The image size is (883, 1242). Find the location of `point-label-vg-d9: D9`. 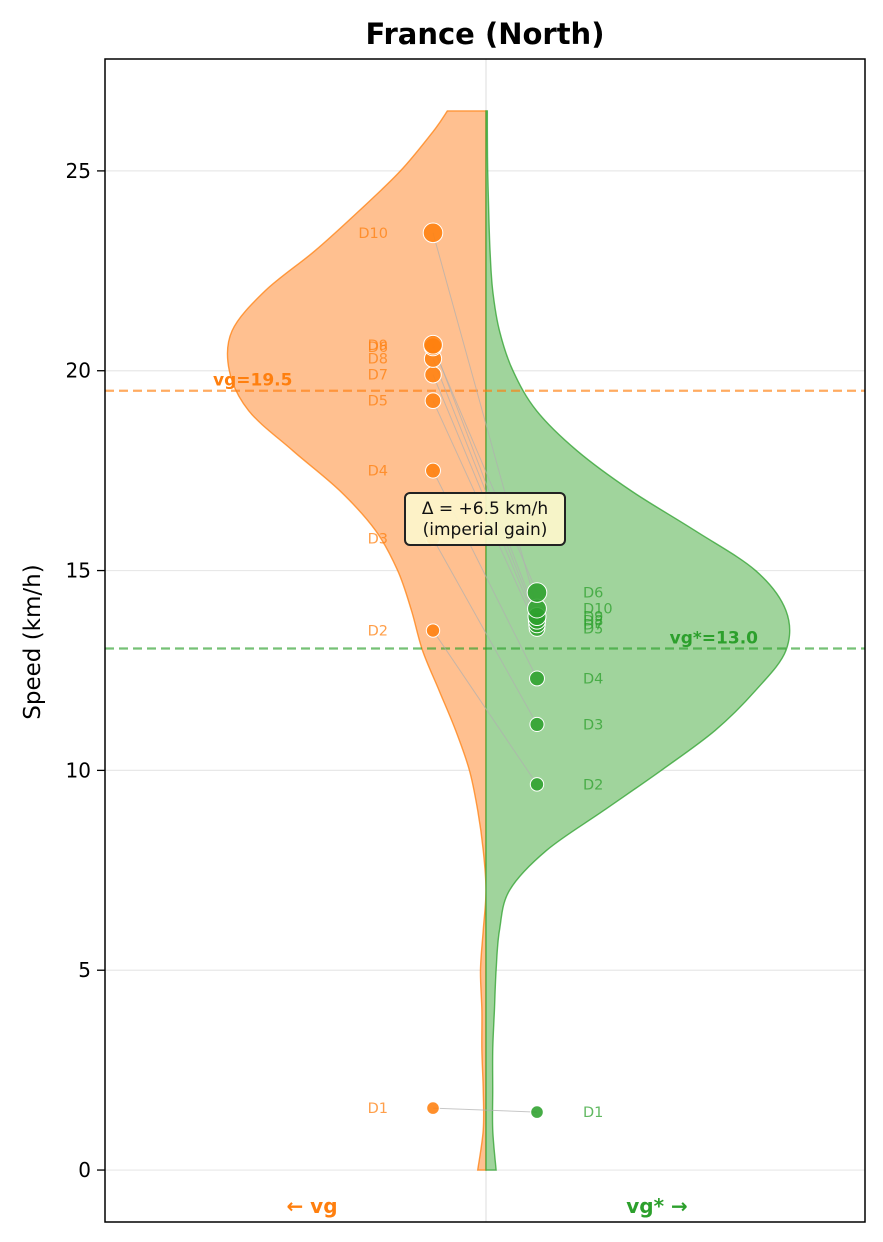

point-label-vg-d9: D9 is located at coordinates (378, 346).